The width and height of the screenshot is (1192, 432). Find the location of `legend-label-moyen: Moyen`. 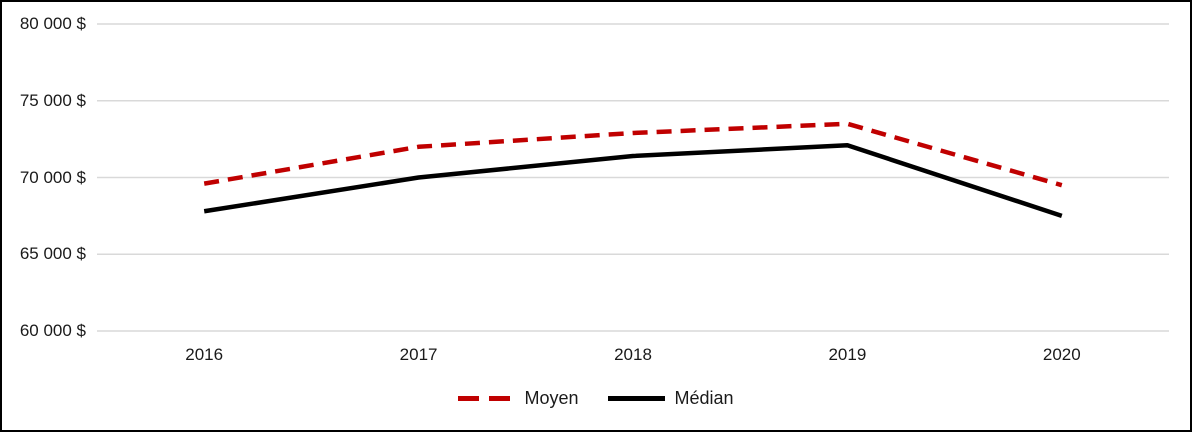

legend-label-moyen: Moyen is located at coordinates (551, 397).